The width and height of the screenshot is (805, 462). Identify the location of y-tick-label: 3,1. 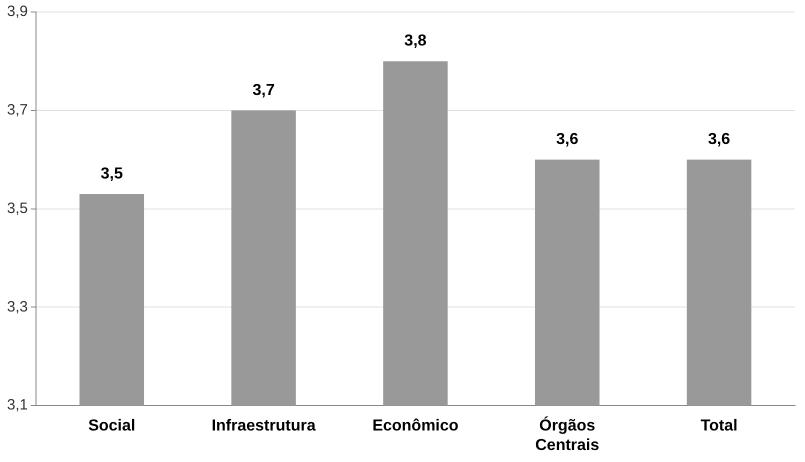
(17, 405).